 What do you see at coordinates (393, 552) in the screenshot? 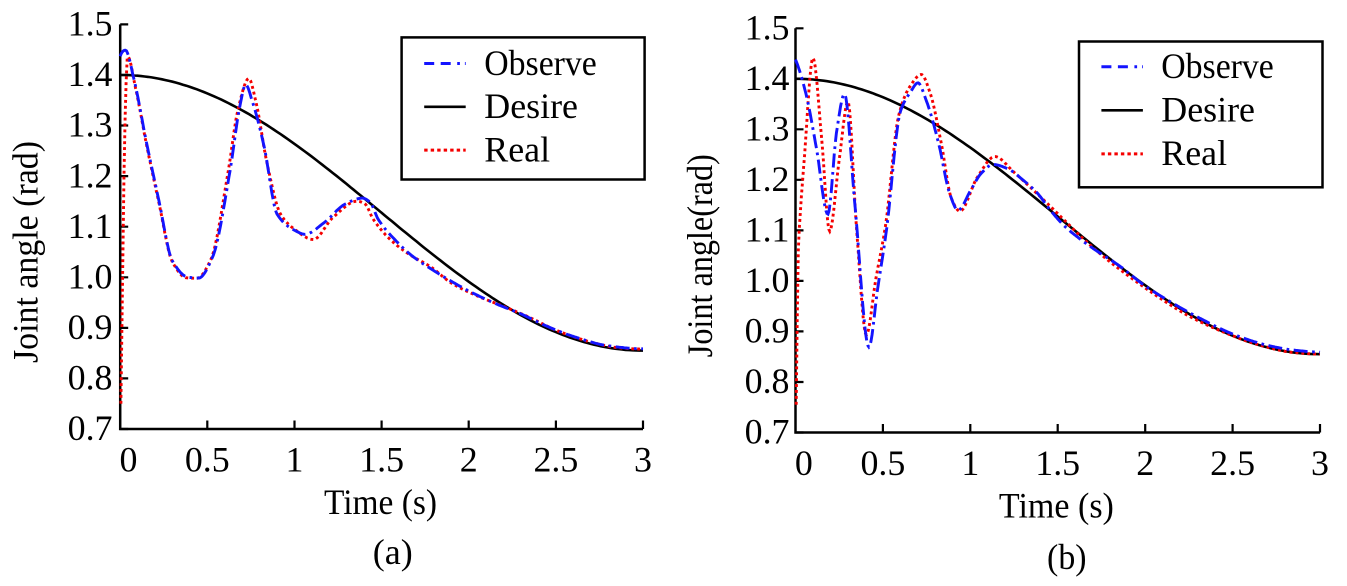
I see `svg-text: (a)` at bounding box center [393, 552].